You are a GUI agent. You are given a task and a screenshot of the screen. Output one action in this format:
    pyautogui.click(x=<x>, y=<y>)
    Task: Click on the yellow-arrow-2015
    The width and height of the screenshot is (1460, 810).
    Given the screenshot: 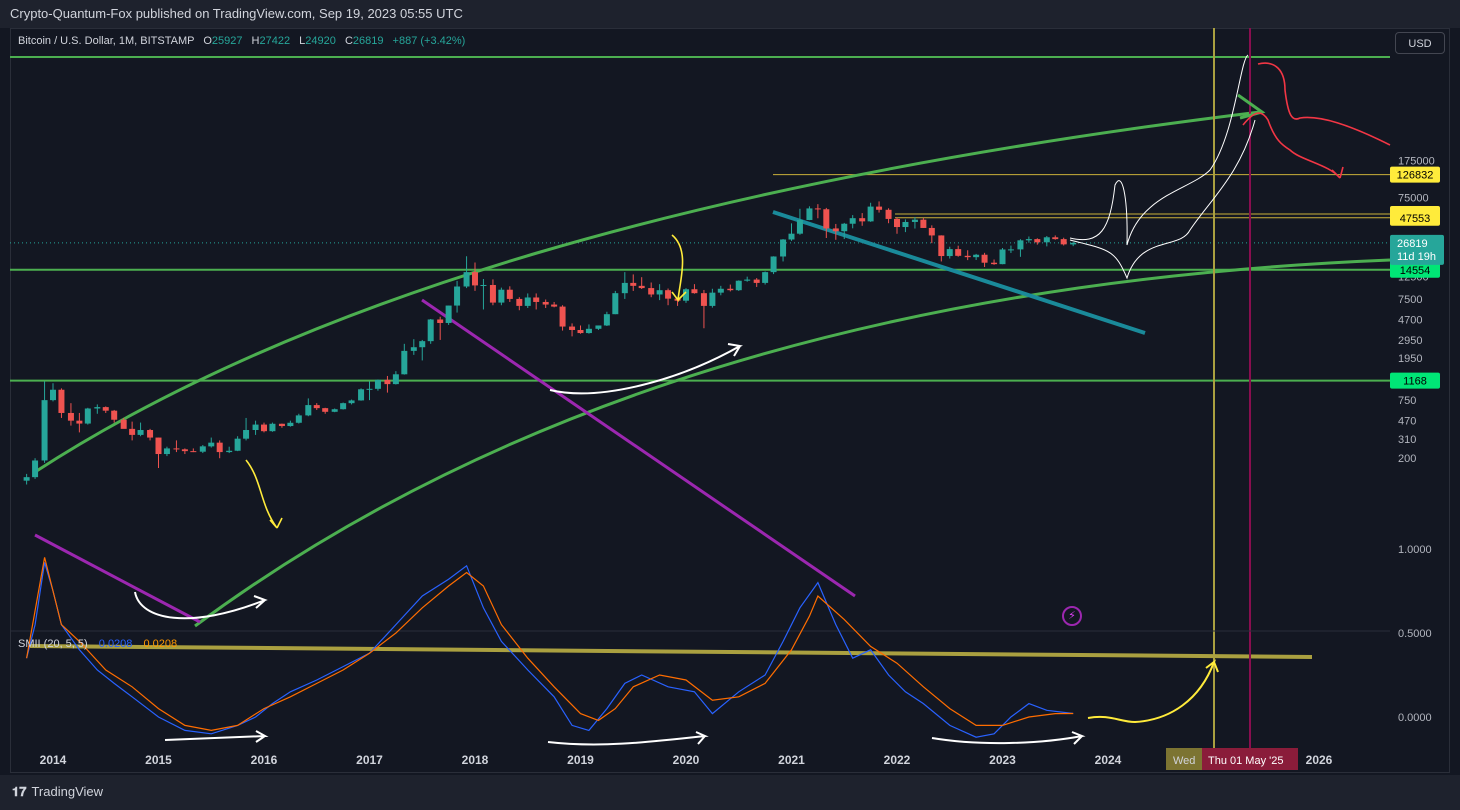 What is the action you would take?
    pyautogui.click(x=264, y=494)
    